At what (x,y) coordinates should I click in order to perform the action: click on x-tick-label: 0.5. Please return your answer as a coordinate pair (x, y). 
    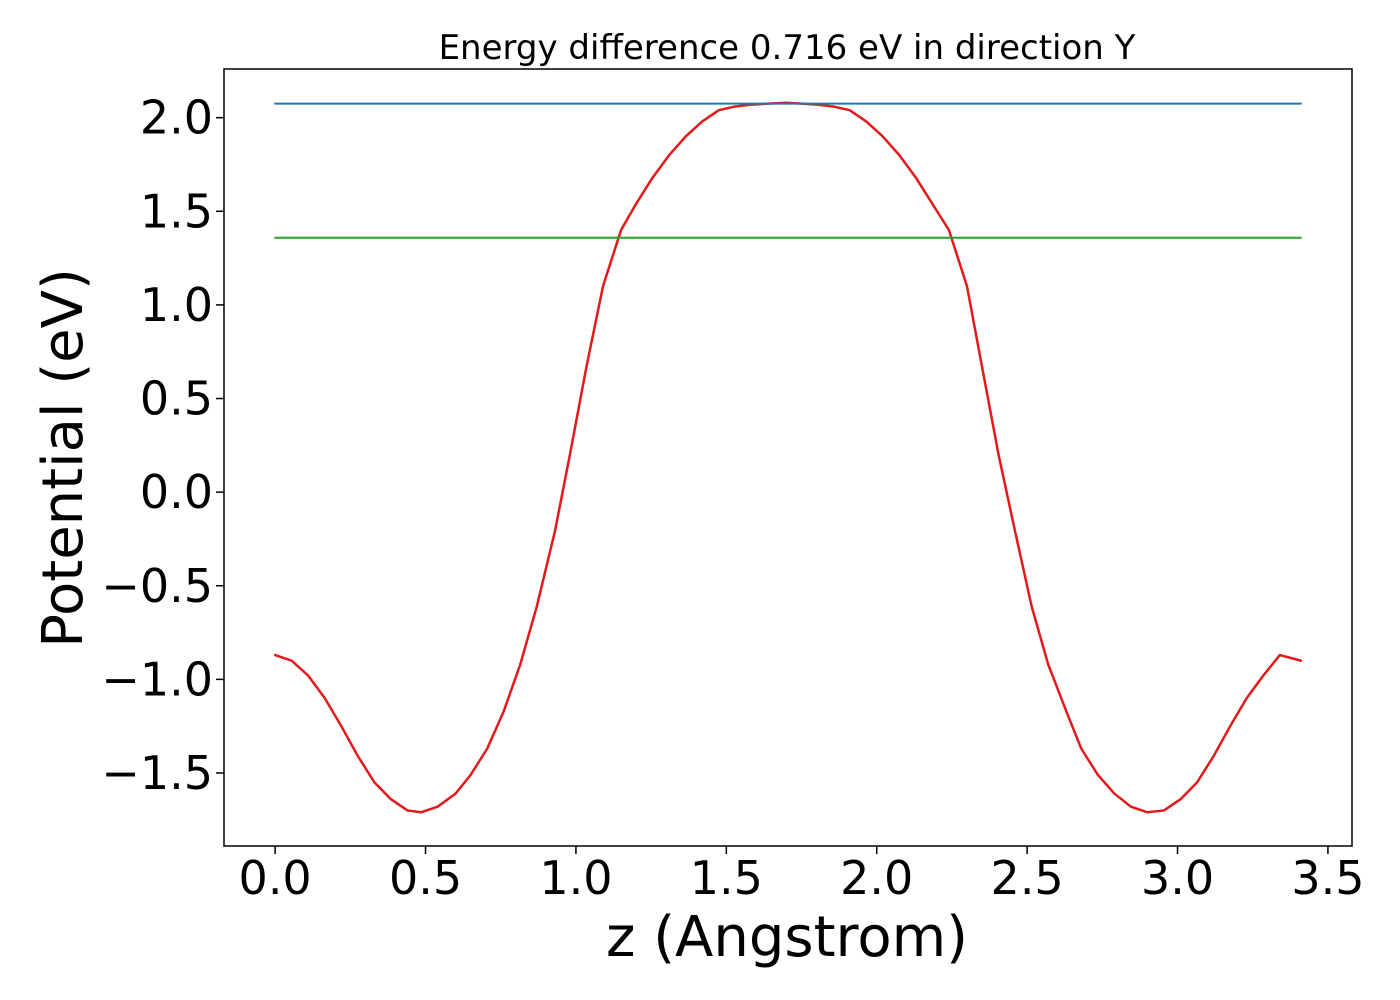
    Looking at the image, I should click on (425, 878).